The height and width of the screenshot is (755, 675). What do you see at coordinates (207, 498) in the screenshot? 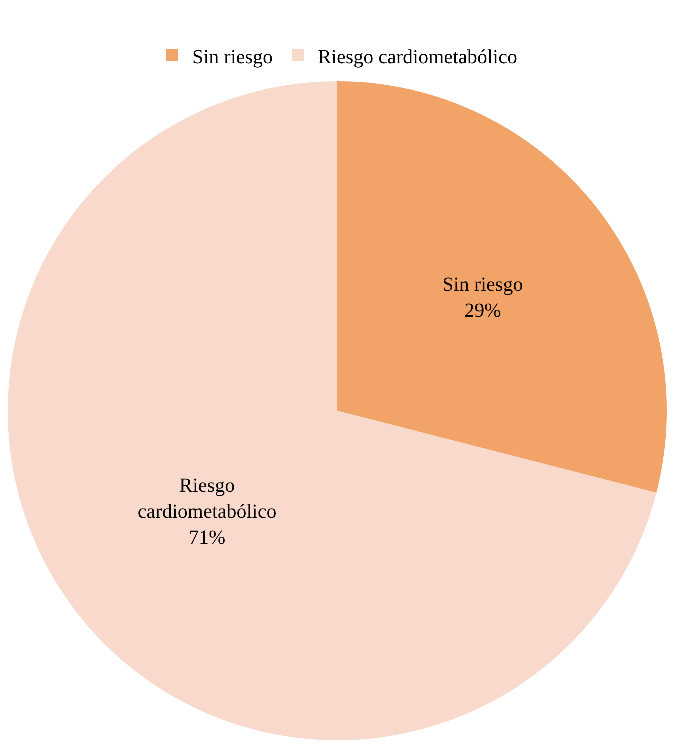
I see `slice-label: Riesgo cardiometabólico` at bounding box center [207, 498].